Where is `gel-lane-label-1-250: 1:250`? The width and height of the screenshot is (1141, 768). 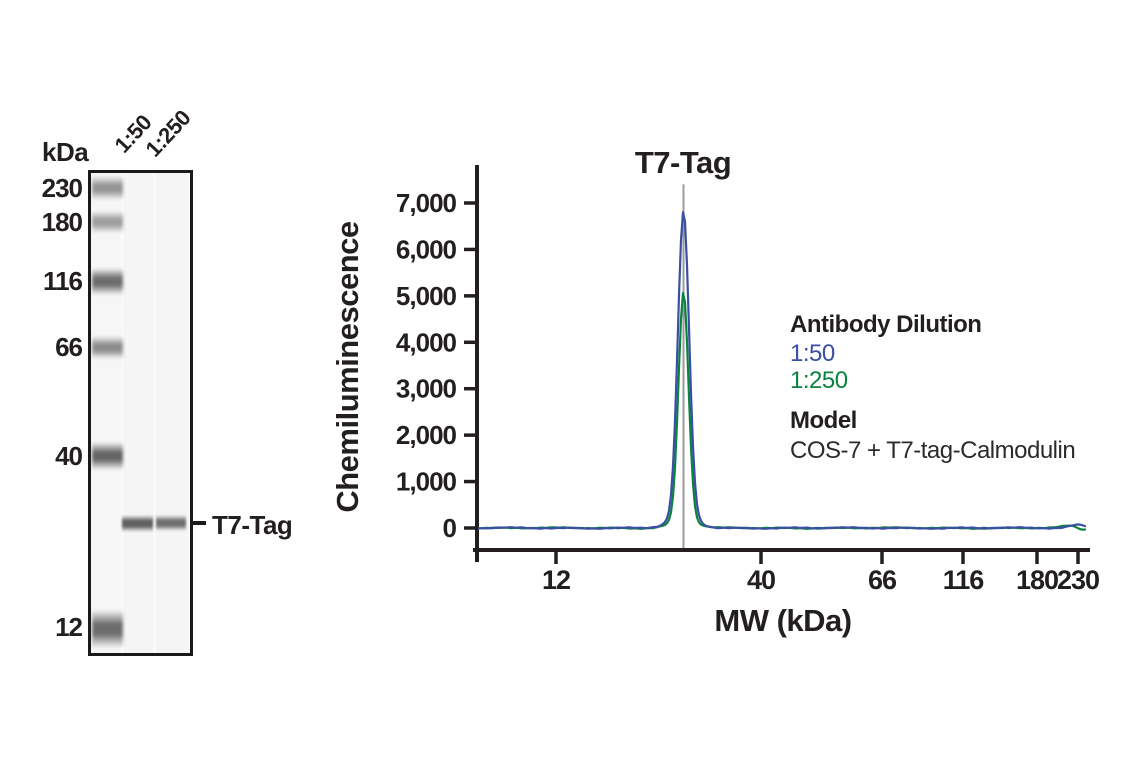 gel-lane-label-1-250: 1:250 is located at coordinates (168, 133).